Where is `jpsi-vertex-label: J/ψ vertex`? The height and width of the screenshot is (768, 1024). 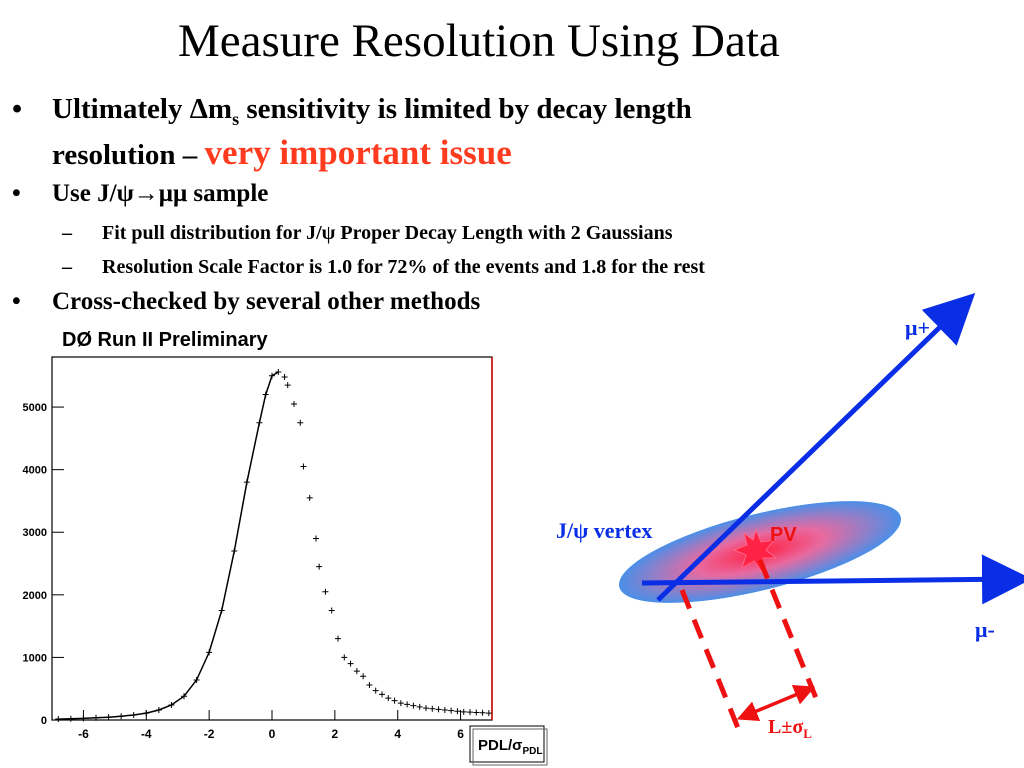 jpsi-vertex-label: J/ψ vertex is located at coordinates (604, 530).